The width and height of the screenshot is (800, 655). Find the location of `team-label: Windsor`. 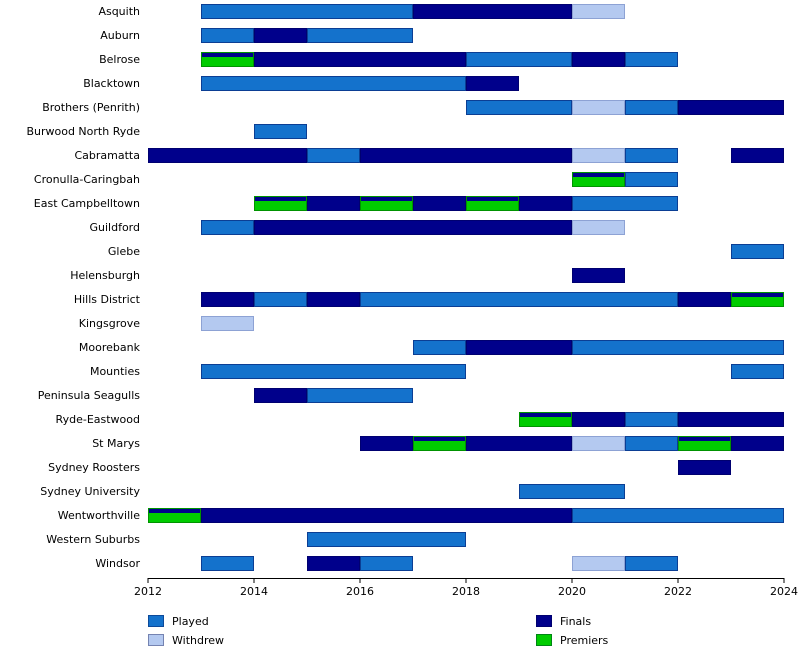

team-label: Windsor is located at coordinates (117, 563).